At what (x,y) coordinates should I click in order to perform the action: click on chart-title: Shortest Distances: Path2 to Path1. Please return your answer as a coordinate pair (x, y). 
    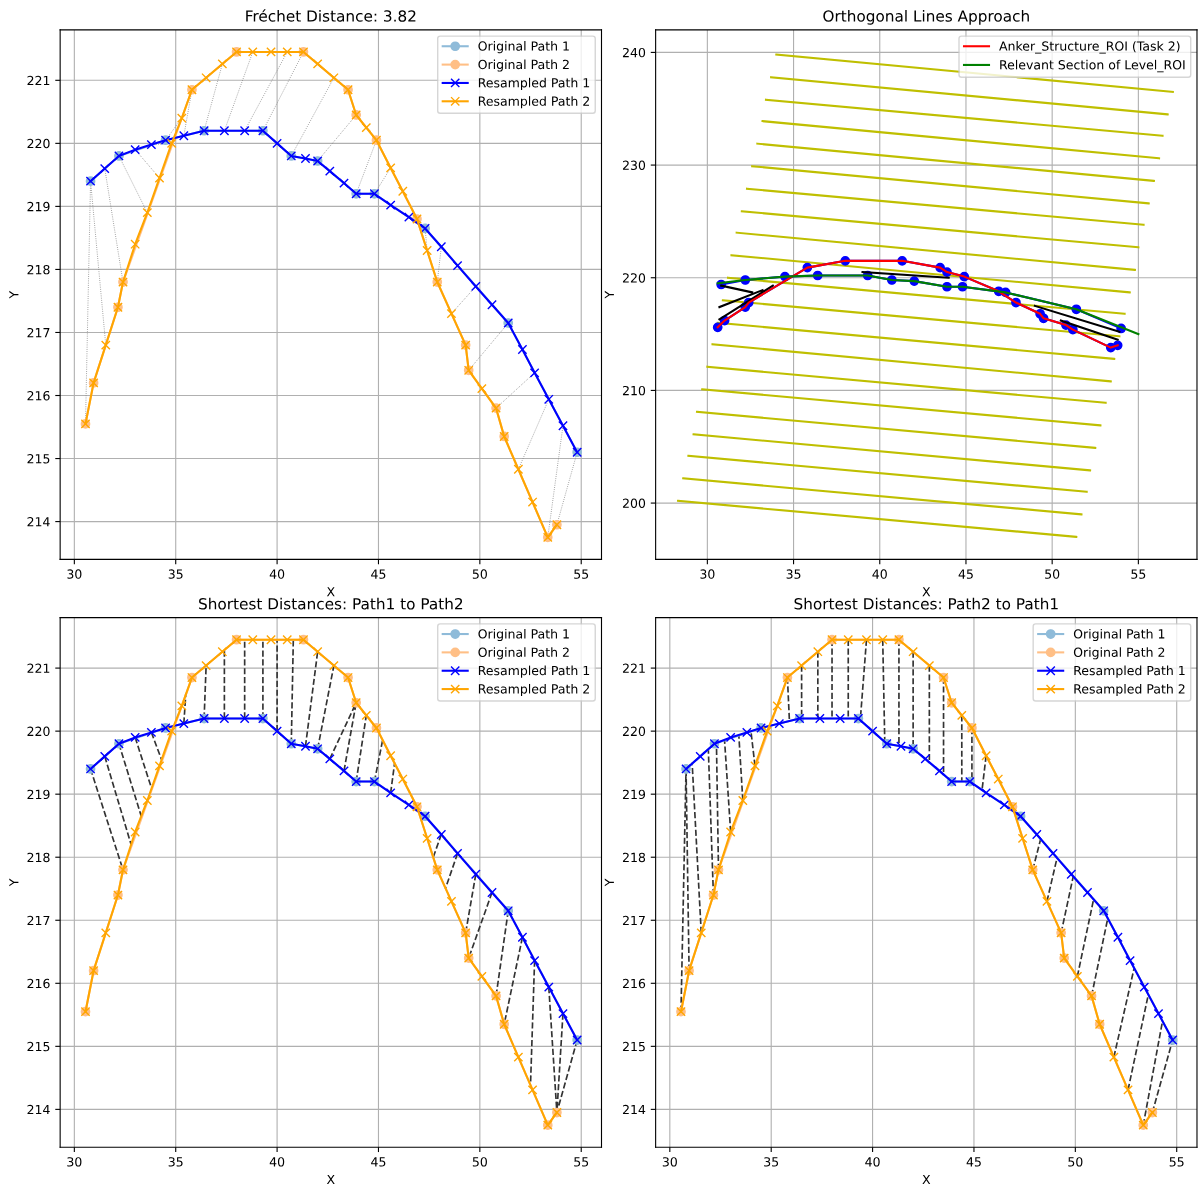
    Looking at the image, I should click on (926, 603).